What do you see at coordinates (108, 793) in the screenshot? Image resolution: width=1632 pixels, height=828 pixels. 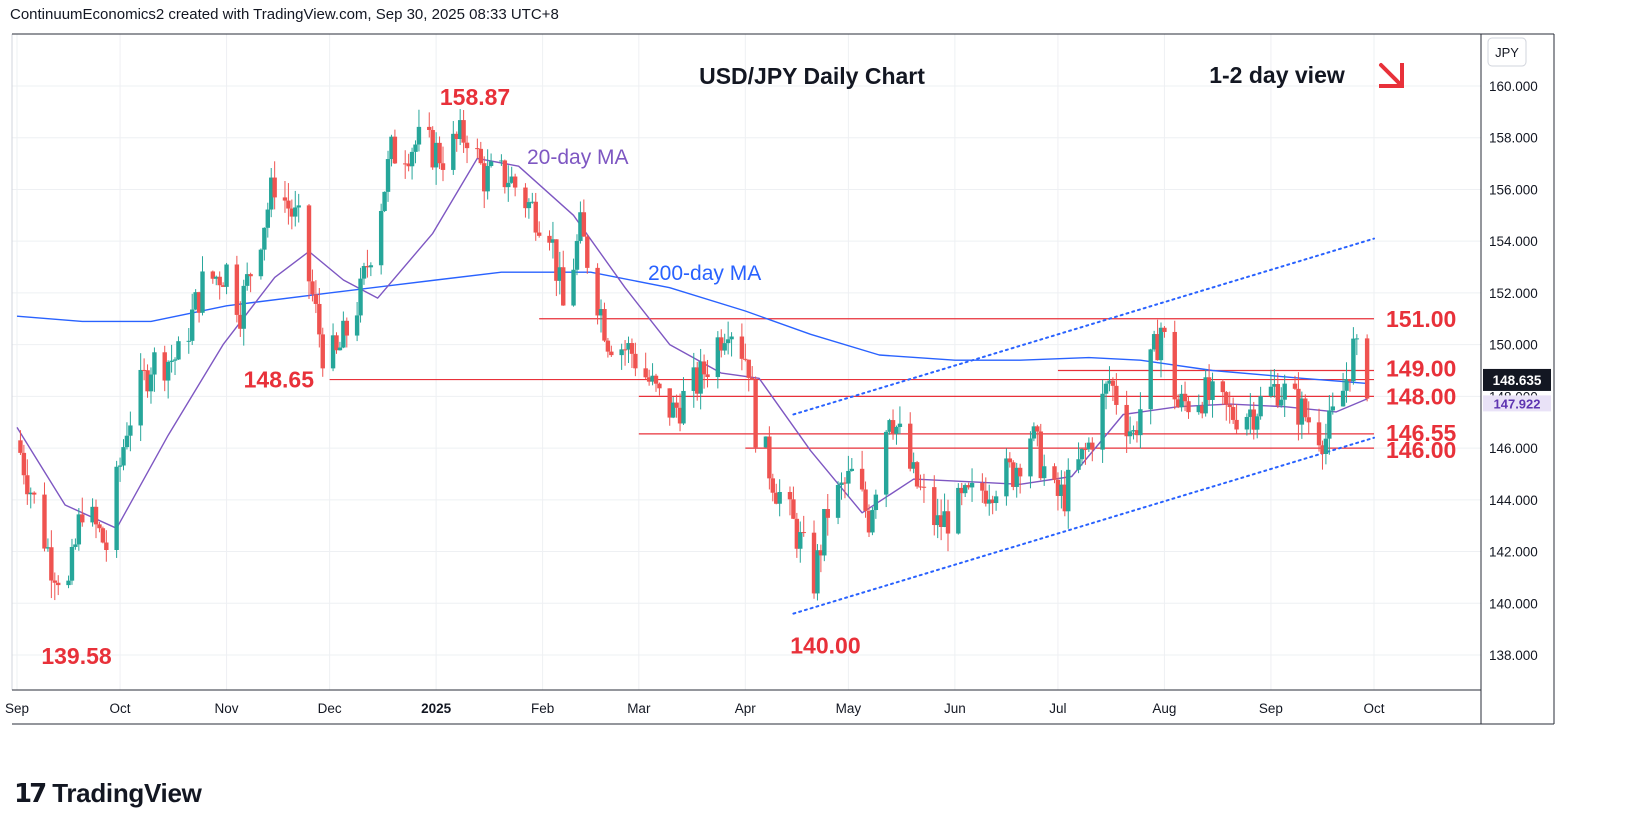 I see `tradingview-logo: 17 TradingView` at bounding box center [108, 793].